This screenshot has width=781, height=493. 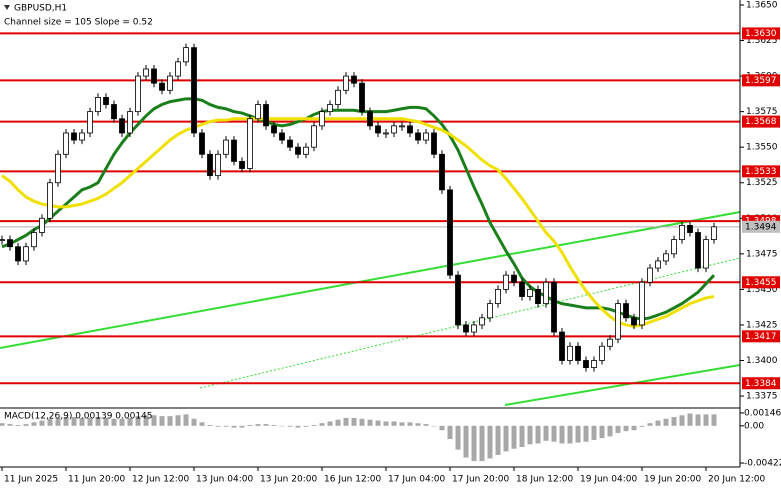 I want to click on level-label: 1.3533, so click(x=761, y=172).